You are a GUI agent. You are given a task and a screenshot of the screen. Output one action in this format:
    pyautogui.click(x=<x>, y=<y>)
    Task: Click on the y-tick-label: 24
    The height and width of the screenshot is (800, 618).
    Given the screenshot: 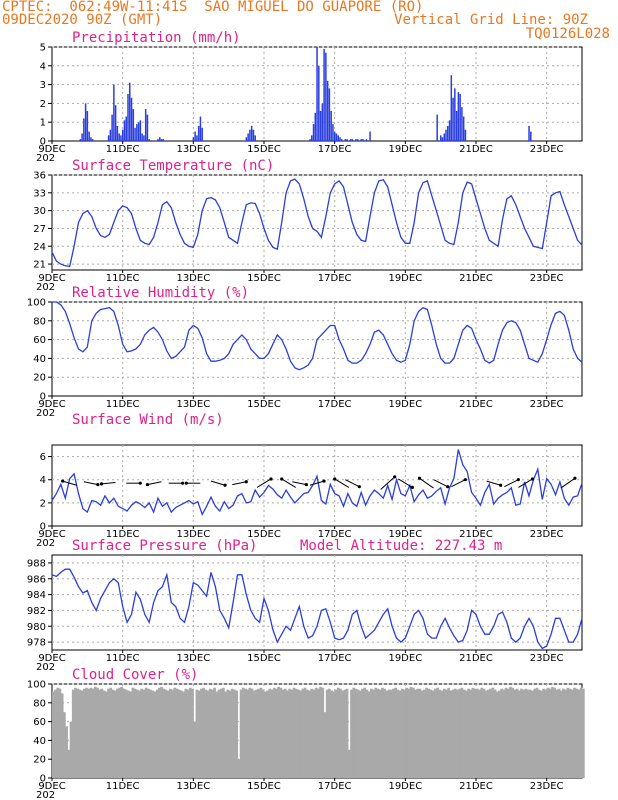 What is the action you would take?
    pyautogui.click(x=39, y=247)
    